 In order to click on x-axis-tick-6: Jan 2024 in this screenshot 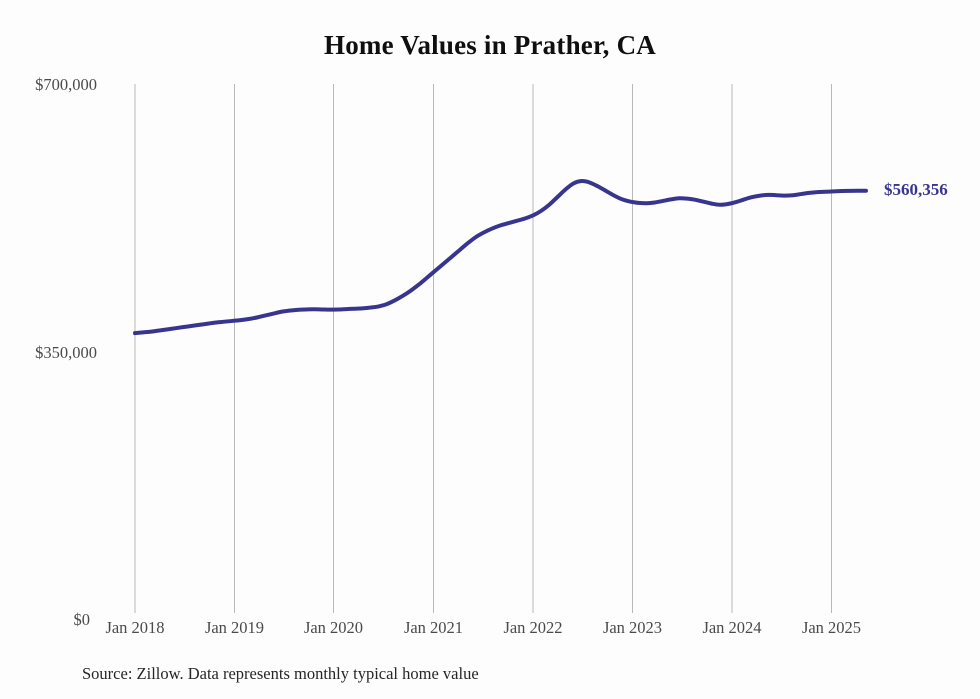, I will do `click(732, 627)`.